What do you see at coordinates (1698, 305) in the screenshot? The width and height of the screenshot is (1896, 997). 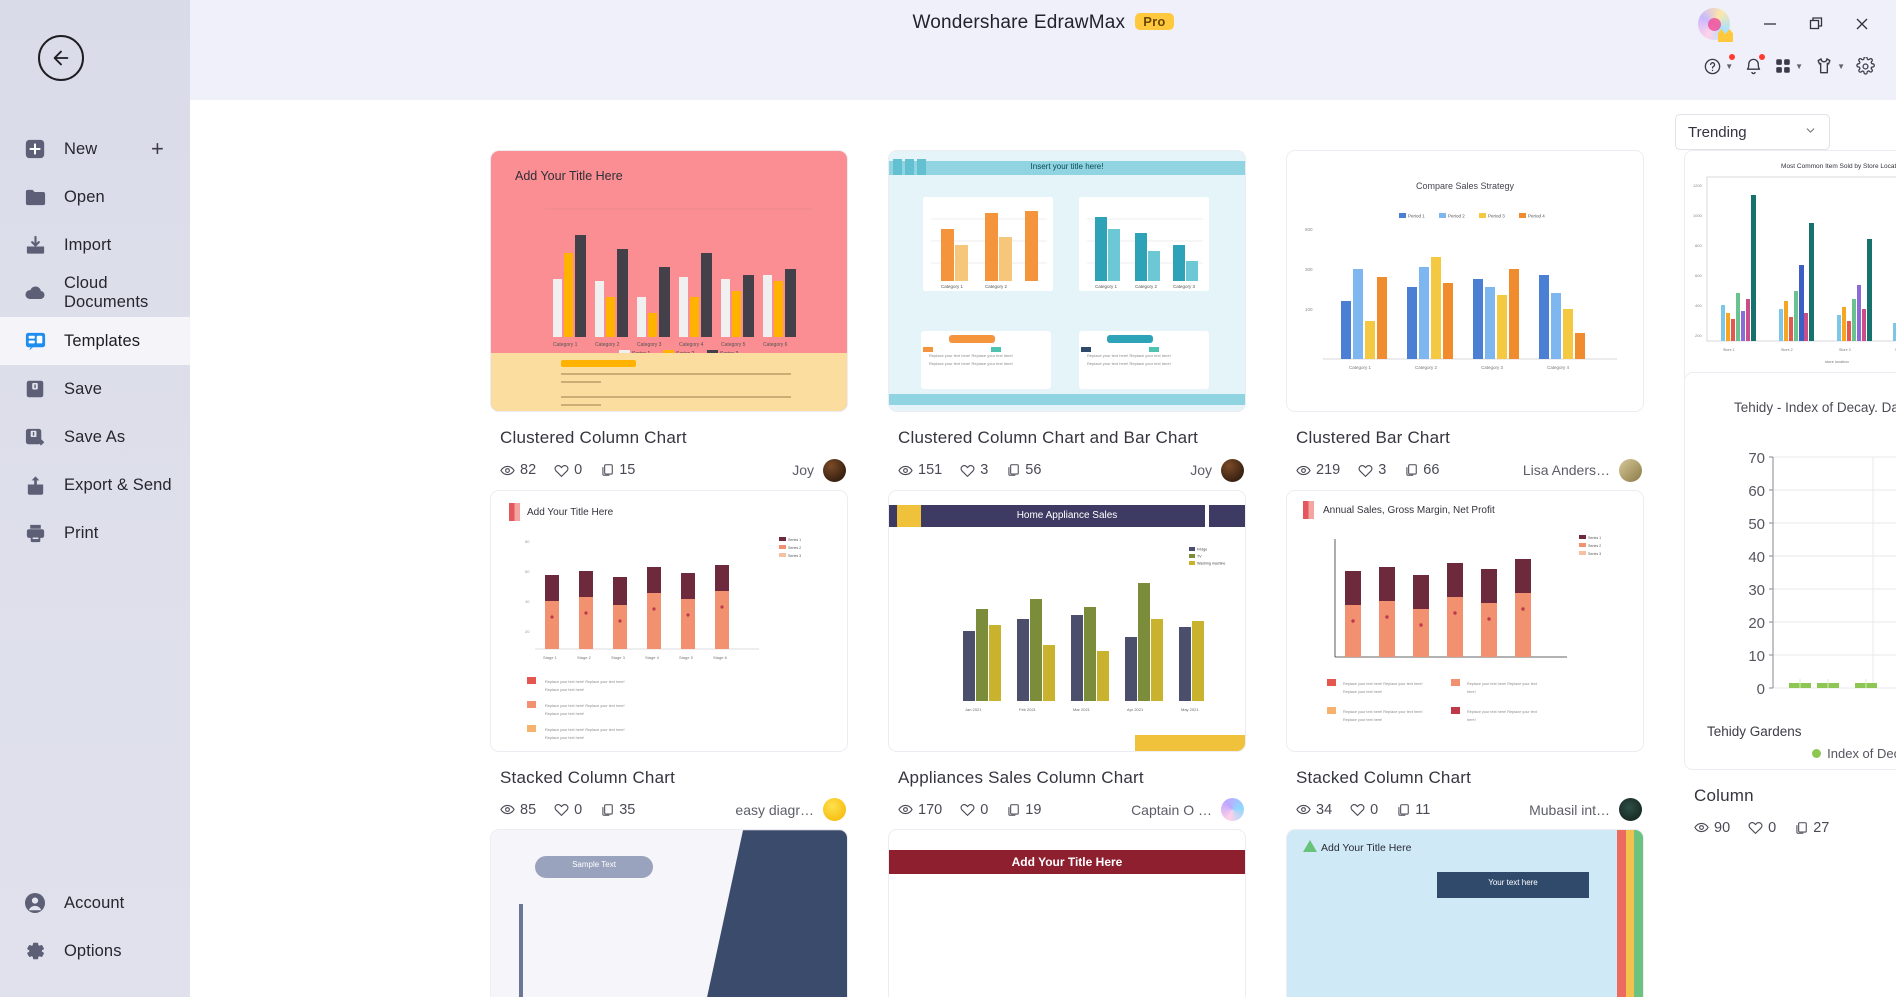 I see `svg-text: 400` at bounding box center [1698, 305].